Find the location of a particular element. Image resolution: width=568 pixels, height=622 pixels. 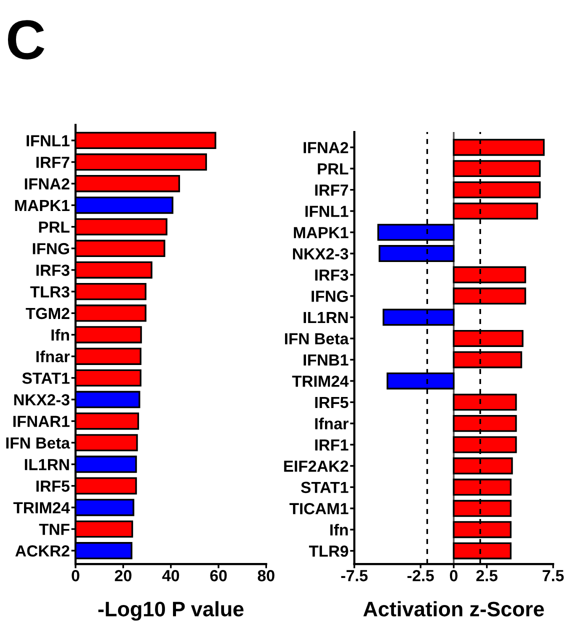

x-tick-label: -7.5 is located at coordinates (354, 576).